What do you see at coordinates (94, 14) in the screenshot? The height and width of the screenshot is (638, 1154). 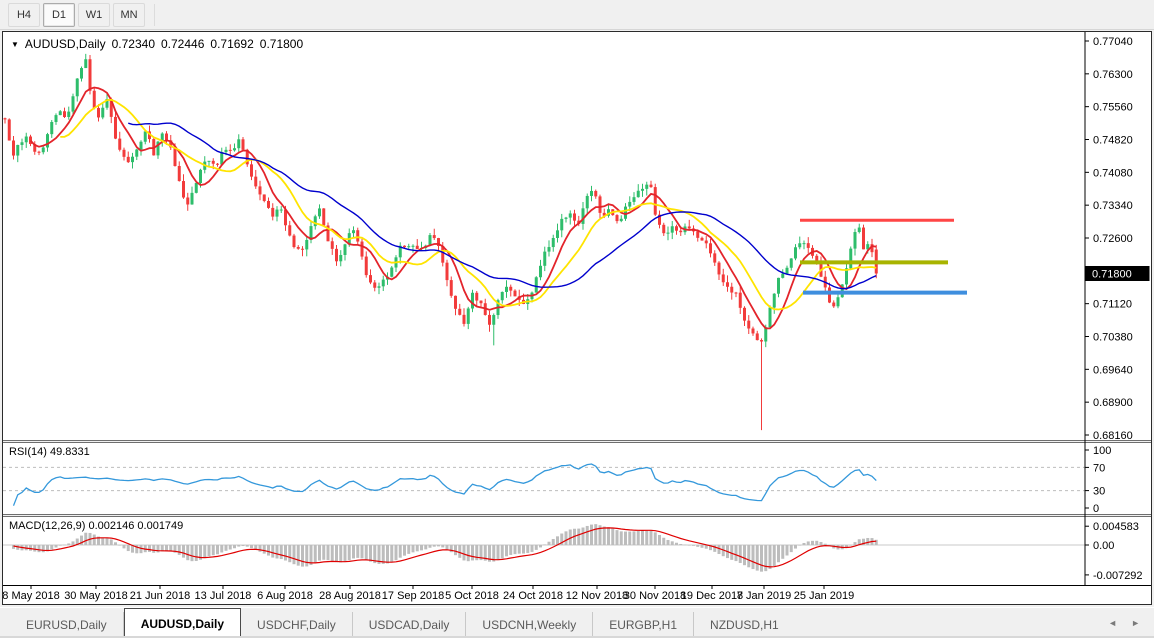 I see `timeframe-w1-button: W1` at bounding box center [94, 14].